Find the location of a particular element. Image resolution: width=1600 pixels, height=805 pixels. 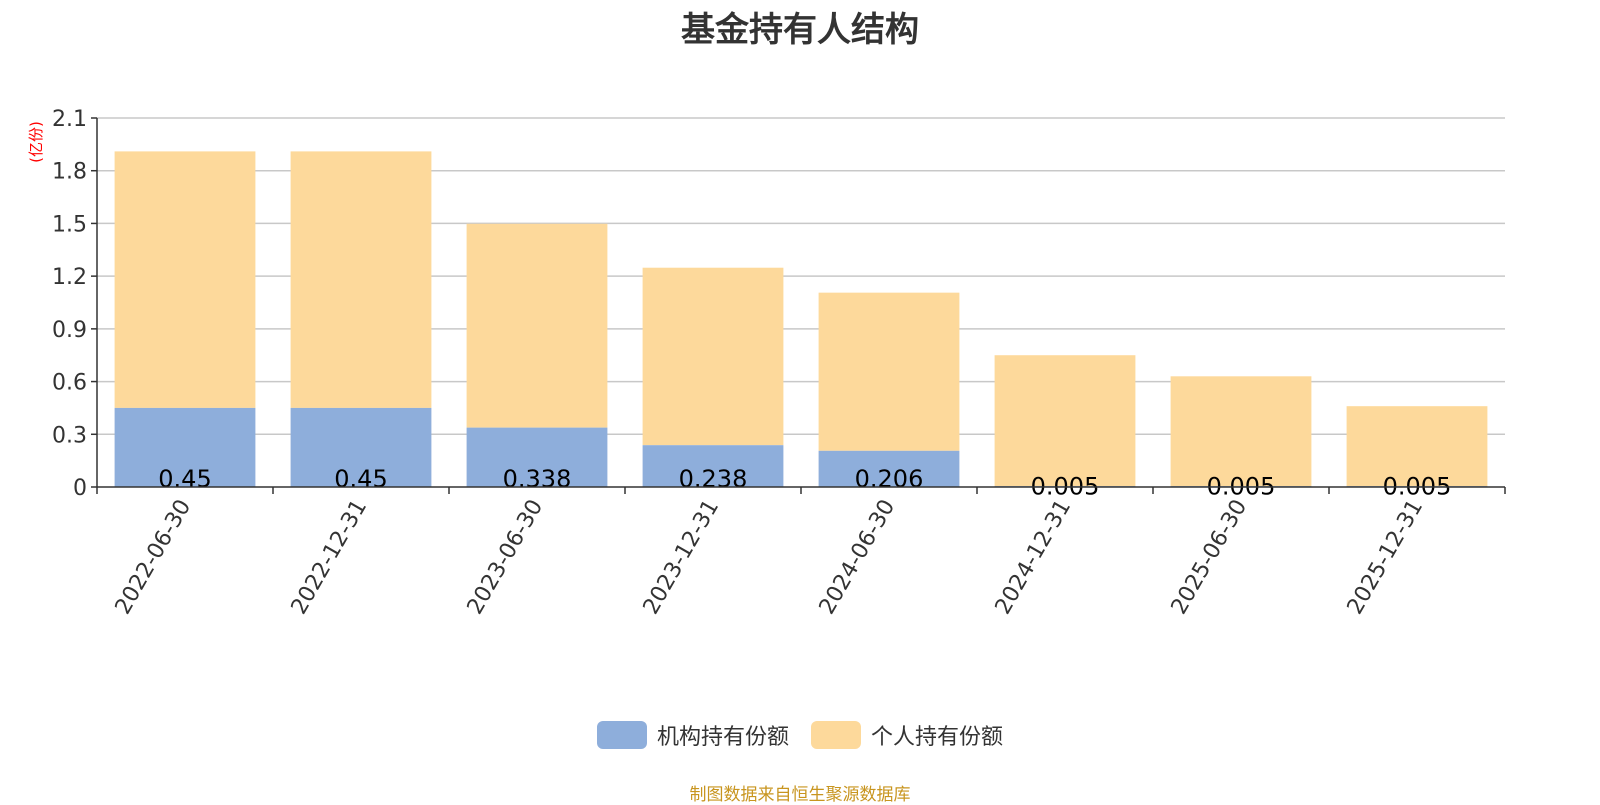

legend-item-institutional: 机构持有份额 is located at coordinates (692, 735).